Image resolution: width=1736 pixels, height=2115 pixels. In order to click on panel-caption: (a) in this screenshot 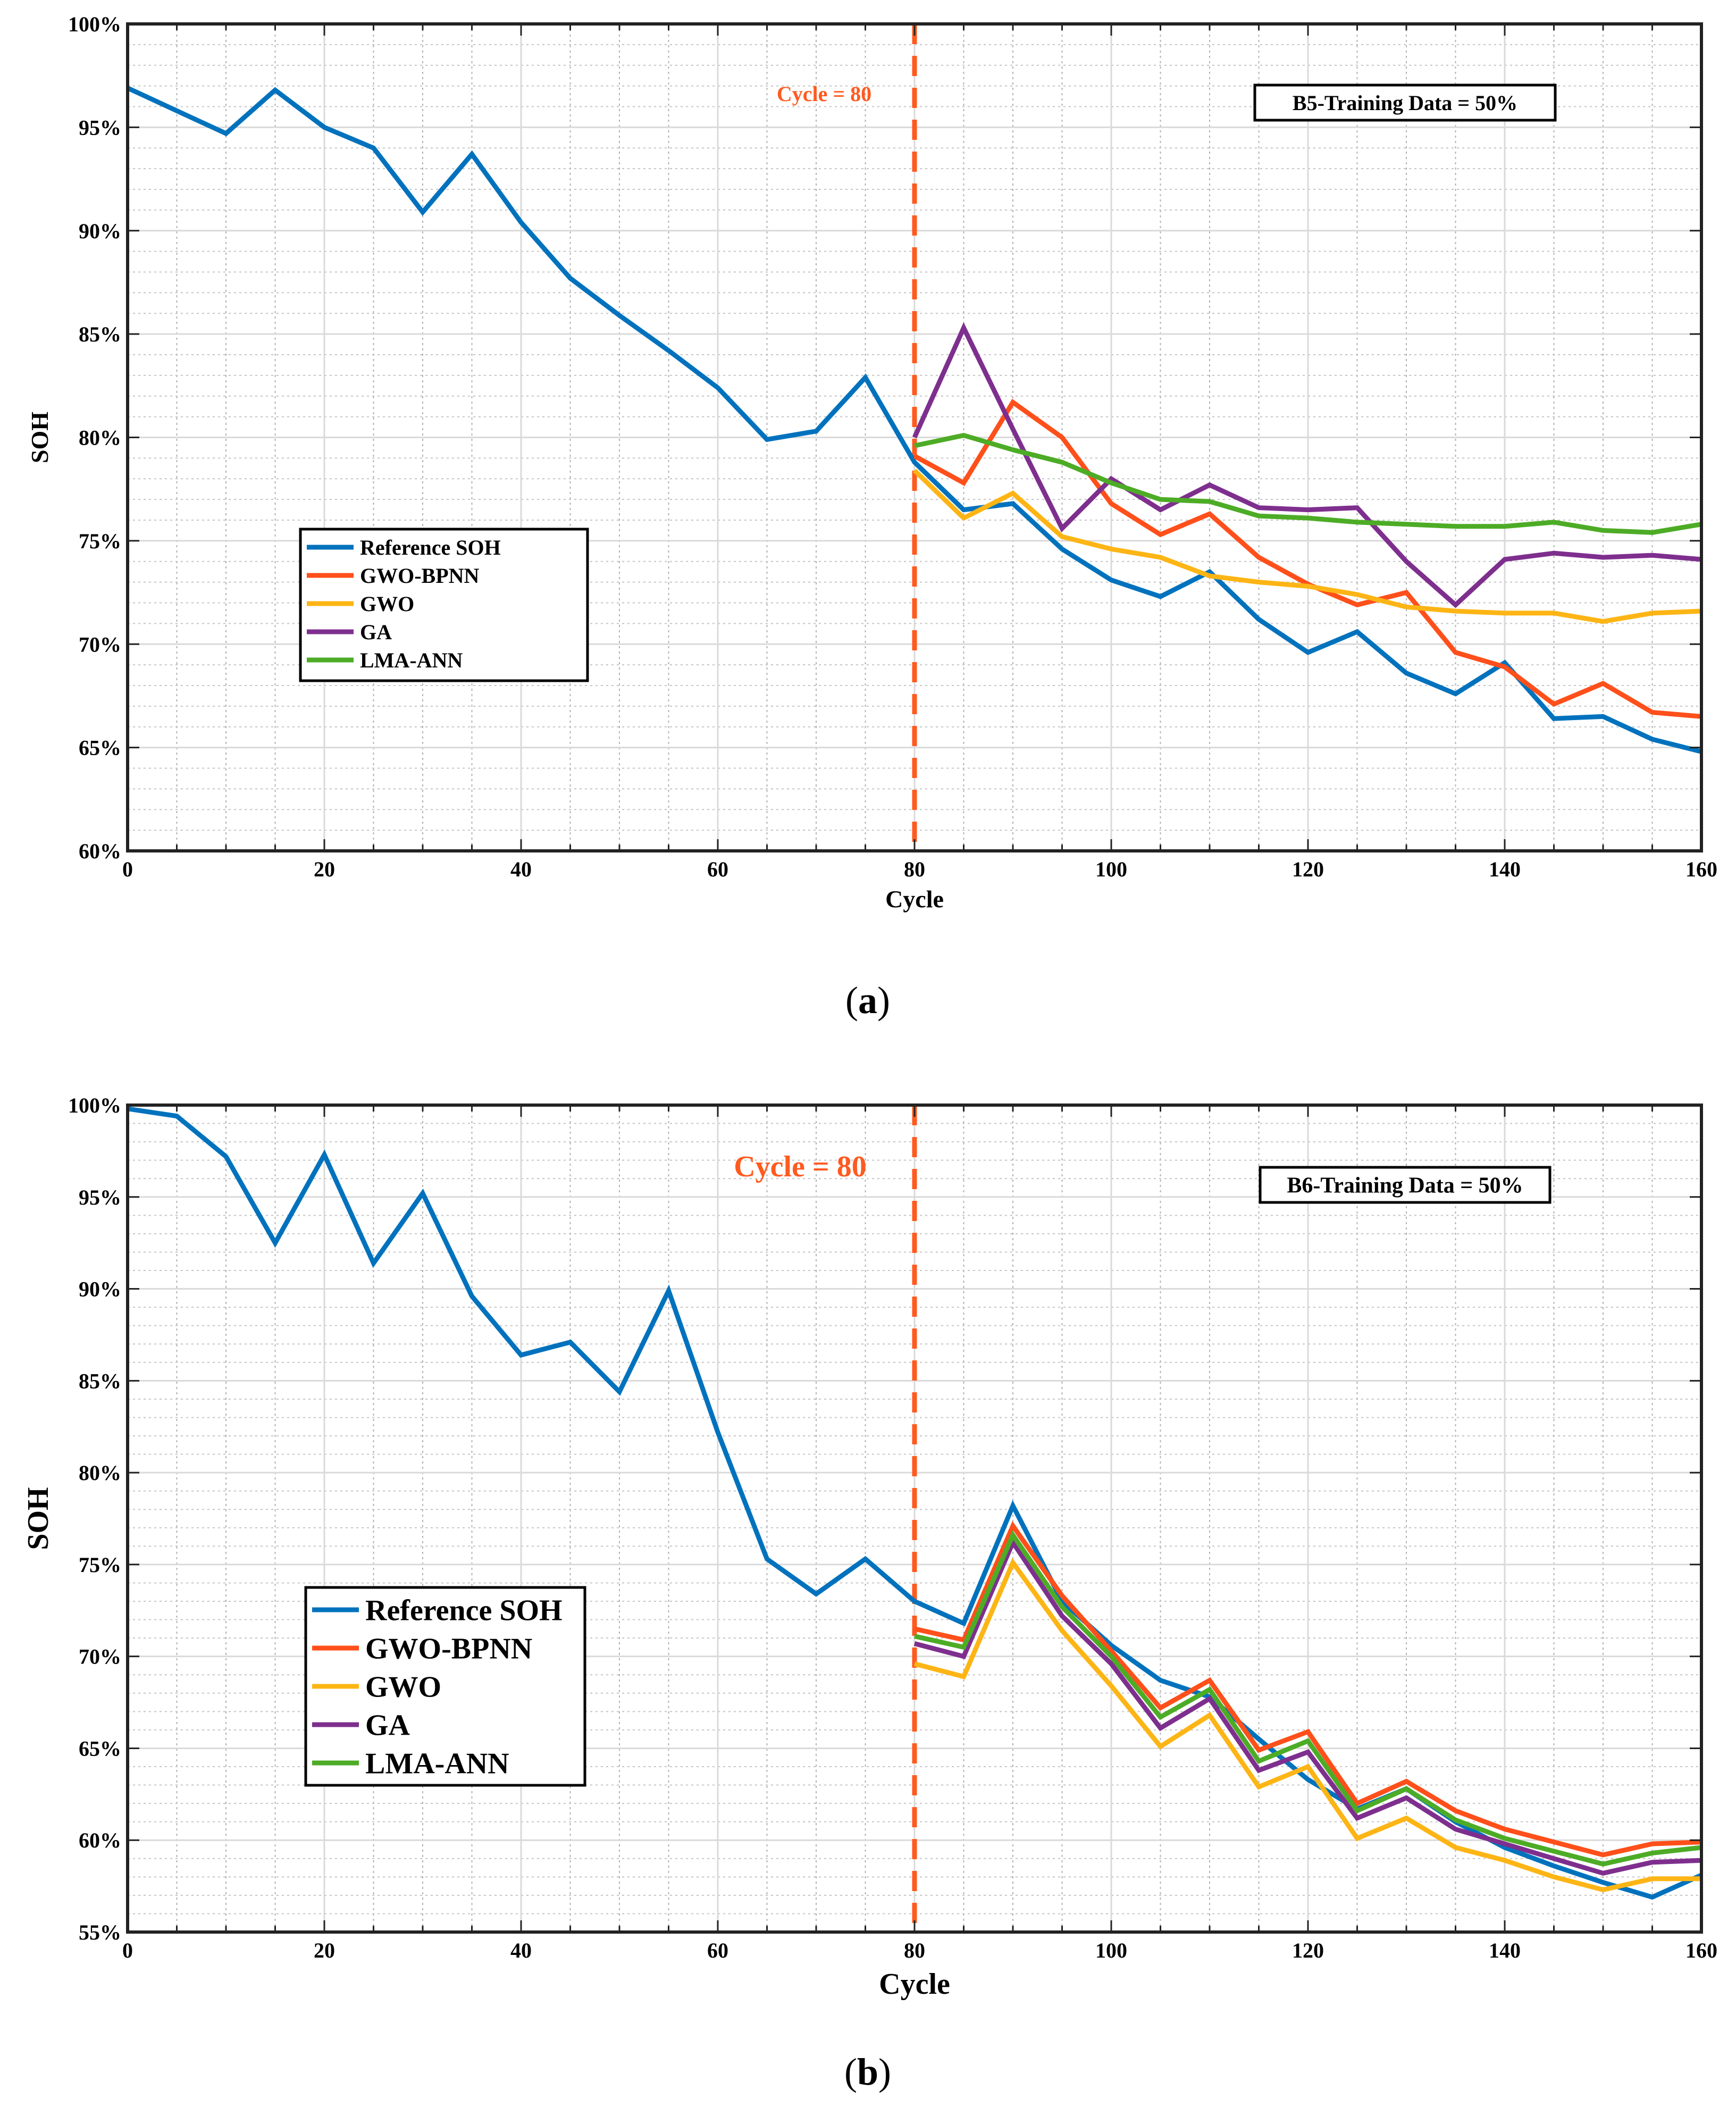, I will do `click(867, 1000)`.